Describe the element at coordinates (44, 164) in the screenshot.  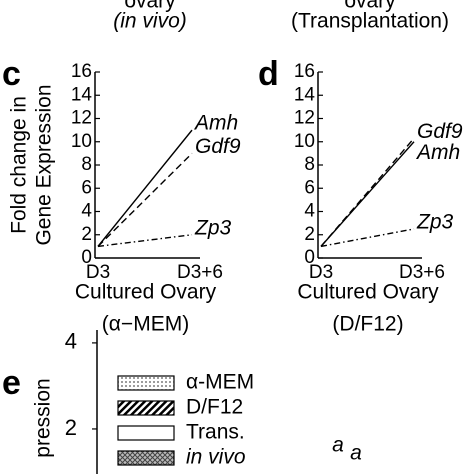
I see `y-axis-label: Gene Expression` at that location.